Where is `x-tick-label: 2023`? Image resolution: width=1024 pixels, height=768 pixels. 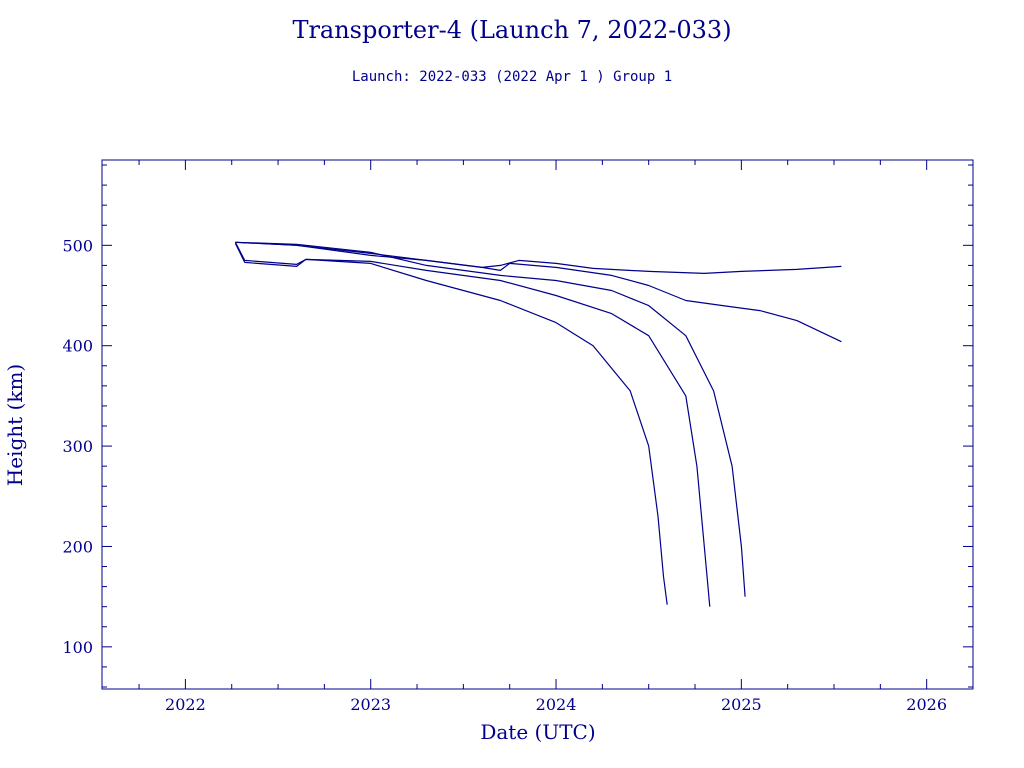
x-tick-label: 2023 is located at coordinates (370, 704).